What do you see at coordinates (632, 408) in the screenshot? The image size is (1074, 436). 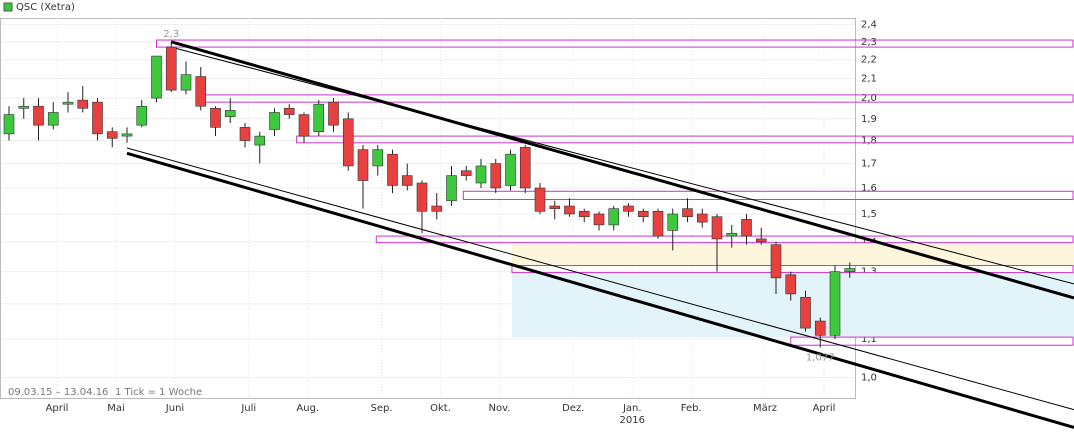 I see `x-tick-label: Jan.` at bounding box center [632, 408].